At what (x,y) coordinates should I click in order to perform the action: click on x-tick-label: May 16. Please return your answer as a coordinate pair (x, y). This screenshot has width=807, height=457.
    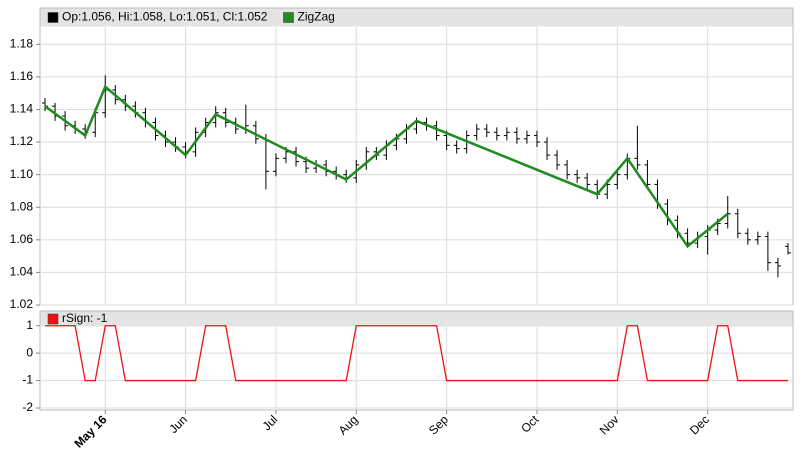
    Looking at the image, I should click on (90, 431).